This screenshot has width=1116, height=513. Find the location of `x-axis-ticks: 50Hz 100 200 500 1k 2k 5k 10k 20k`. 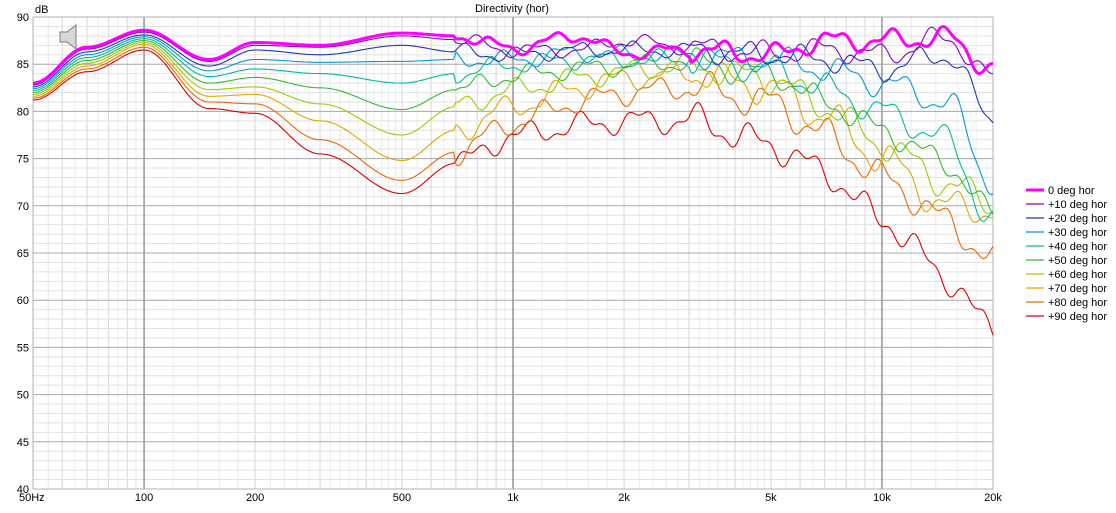

x-axis-ticks: 50Hz 100 200 500 1k 2k 5k 10k 20k is located at coordinates (510, 498).